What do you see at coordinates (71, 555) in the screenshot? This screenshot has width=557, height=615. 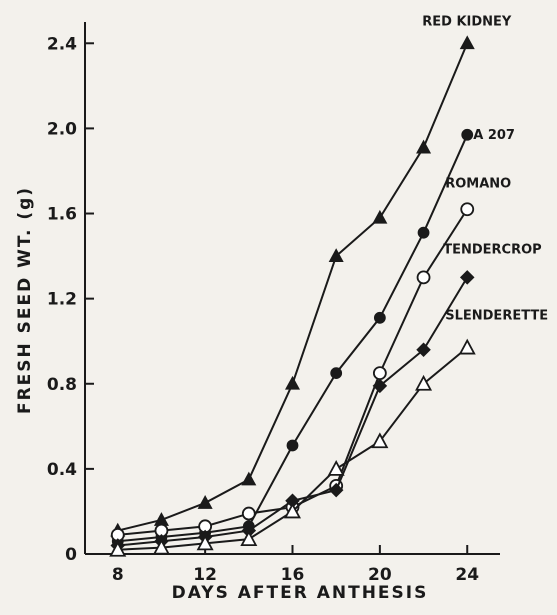 I see `y-tick-label: 0` at bounding box center [71, 555].